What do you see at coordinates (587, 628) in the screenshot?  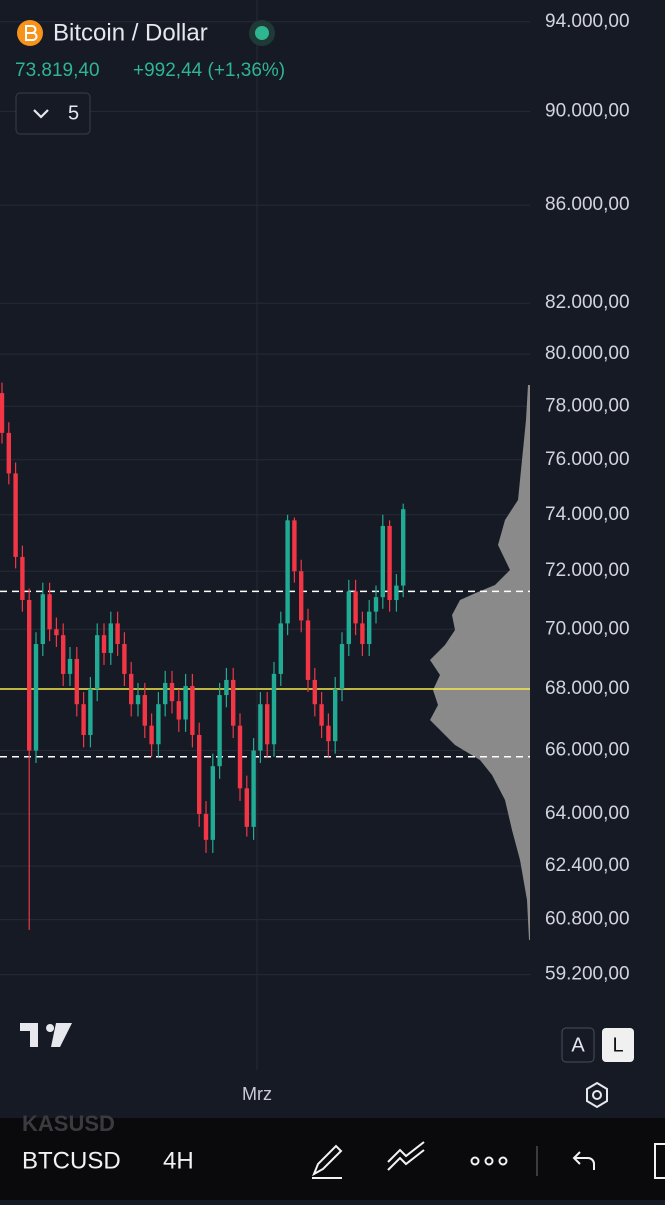 I see `y-tick-label: 70.000,00` at bounding box center [587, 628].